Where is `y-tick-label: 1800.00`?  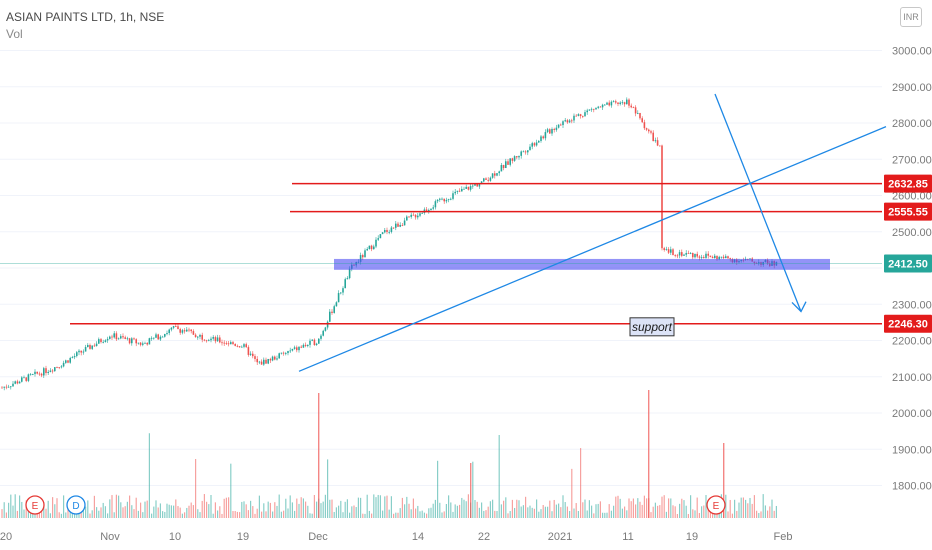
y-tick-label: 1800.00 is located at coordinates (912, 487).